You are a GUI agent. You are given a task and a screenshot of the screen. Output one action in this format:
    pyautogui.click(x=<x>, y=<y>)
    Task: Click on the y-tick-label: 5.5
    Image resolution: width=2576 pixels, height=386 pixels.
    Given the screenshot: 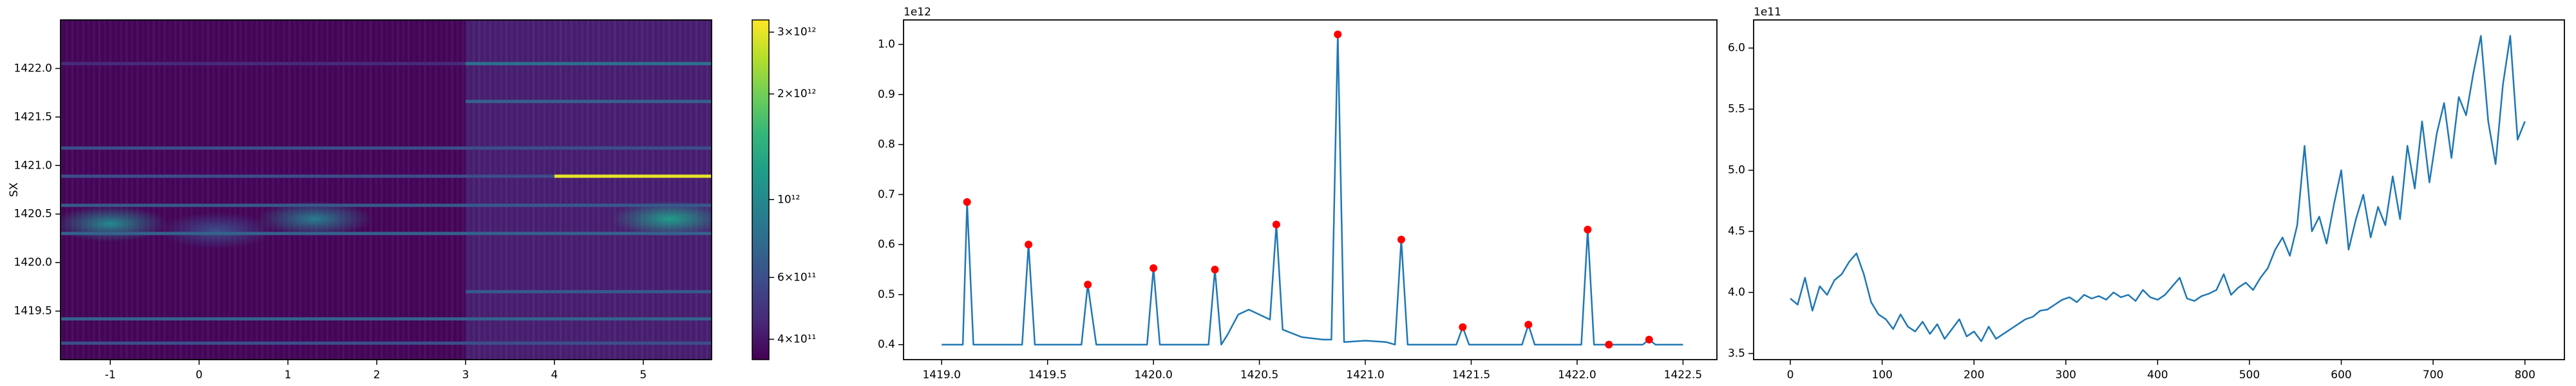 What is the action you would take?
    pyautogui.click(x=1737, y=109)
    